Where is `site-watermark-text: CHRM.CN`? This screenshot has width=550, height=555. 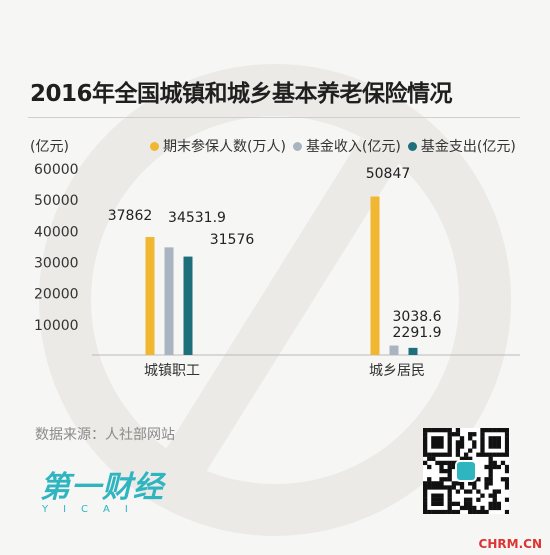 site-watermark-text: CHRM.CN is located at coordinates (510, 544).